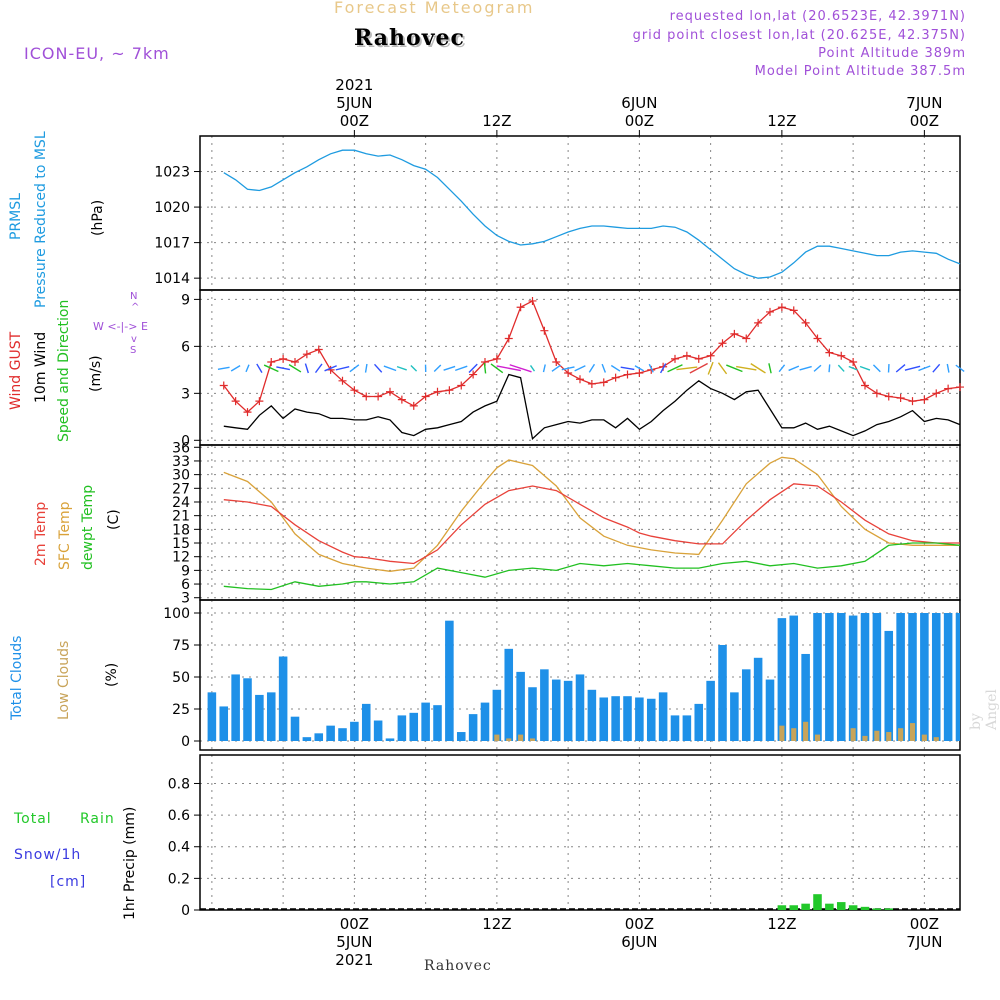 Image resolution: width=1000 pixels, height=1000 pixels. What do you see at coordinates (591, 514) in the screenshot?
I see `sfc-temp-line` at bounding box center [591, 514].